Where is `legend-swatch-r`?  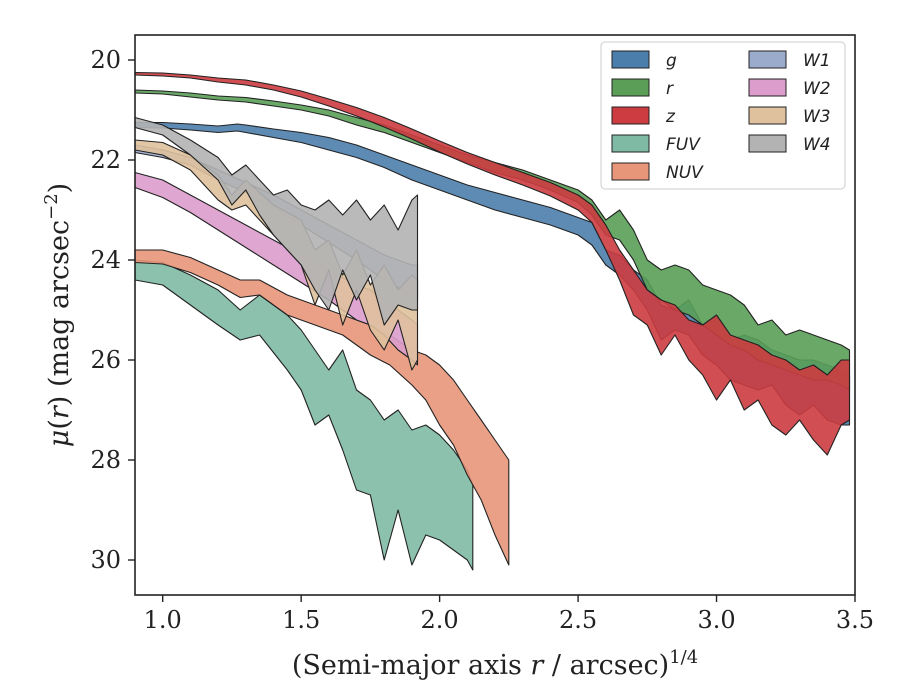
legend-swatch-r is located at coordinates (630, 87).